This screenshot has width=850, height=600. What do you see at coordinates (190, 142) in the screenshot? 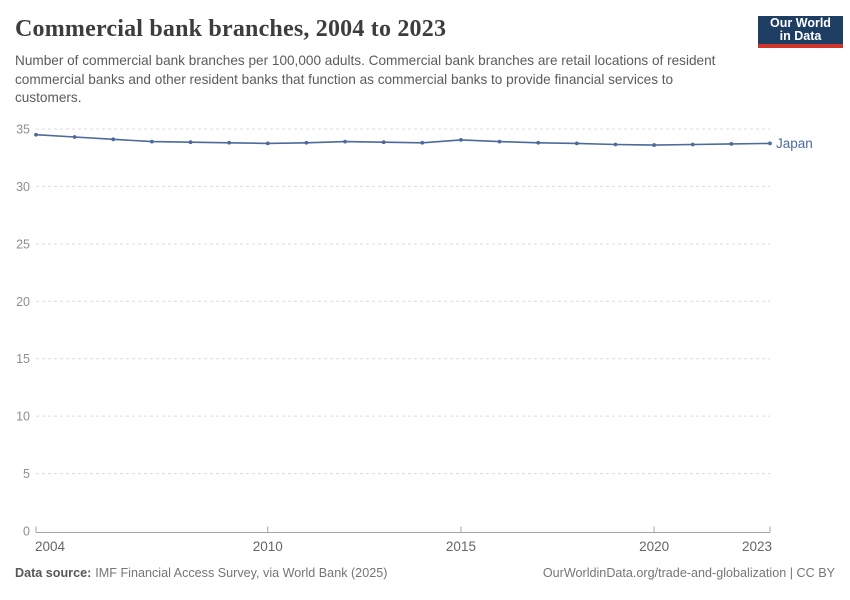
I see `data-point-japan-2008` at bounding box center [190, 142].